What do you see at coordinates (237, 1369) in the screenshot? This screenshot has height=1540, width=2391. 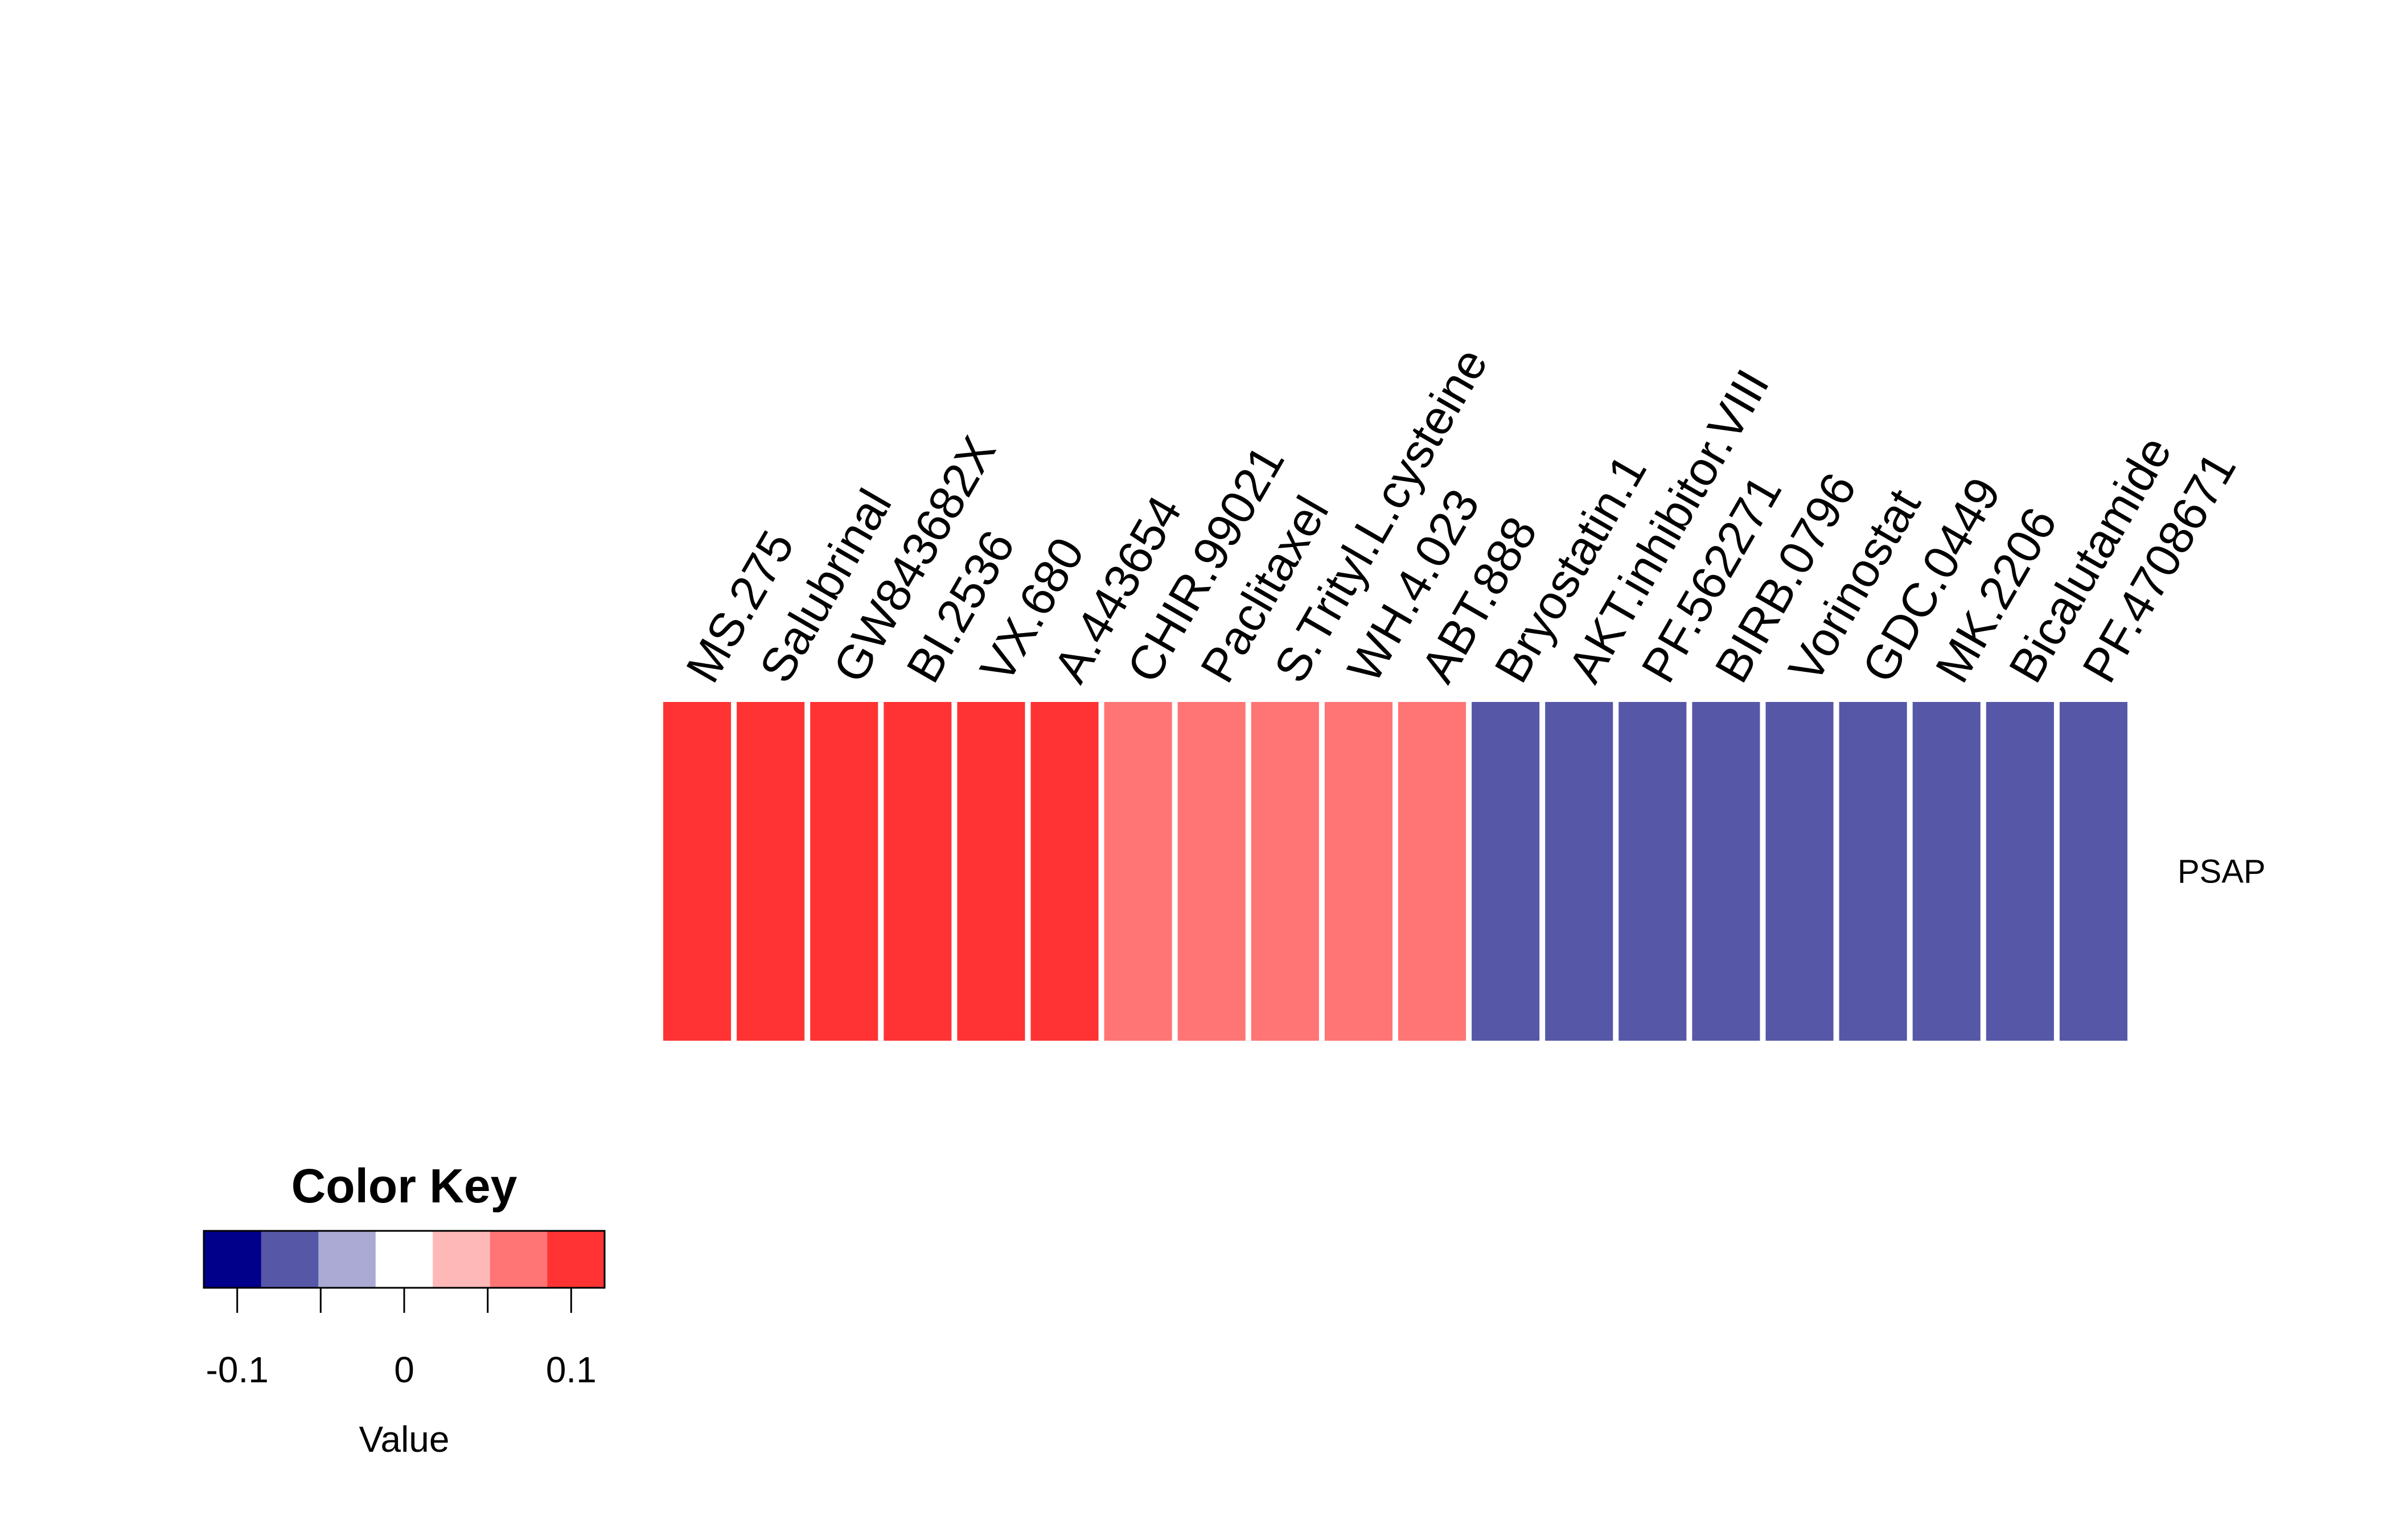 I see `color-key-tick-label: -0.1` at bounding box center [237, 1369].